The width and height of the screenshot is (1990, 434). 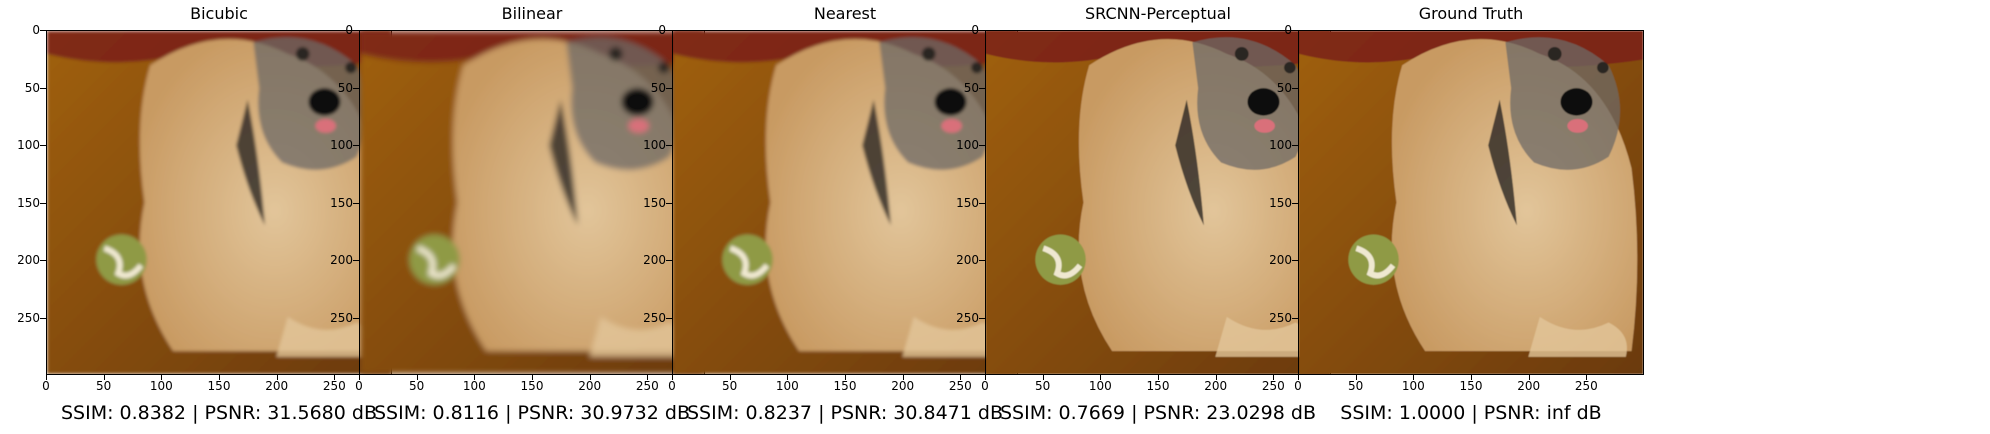 I want to click on metrics-caption: SSIM: 0.8116 | PSNR: 30.9732 dB, so click(x=531, y=413).